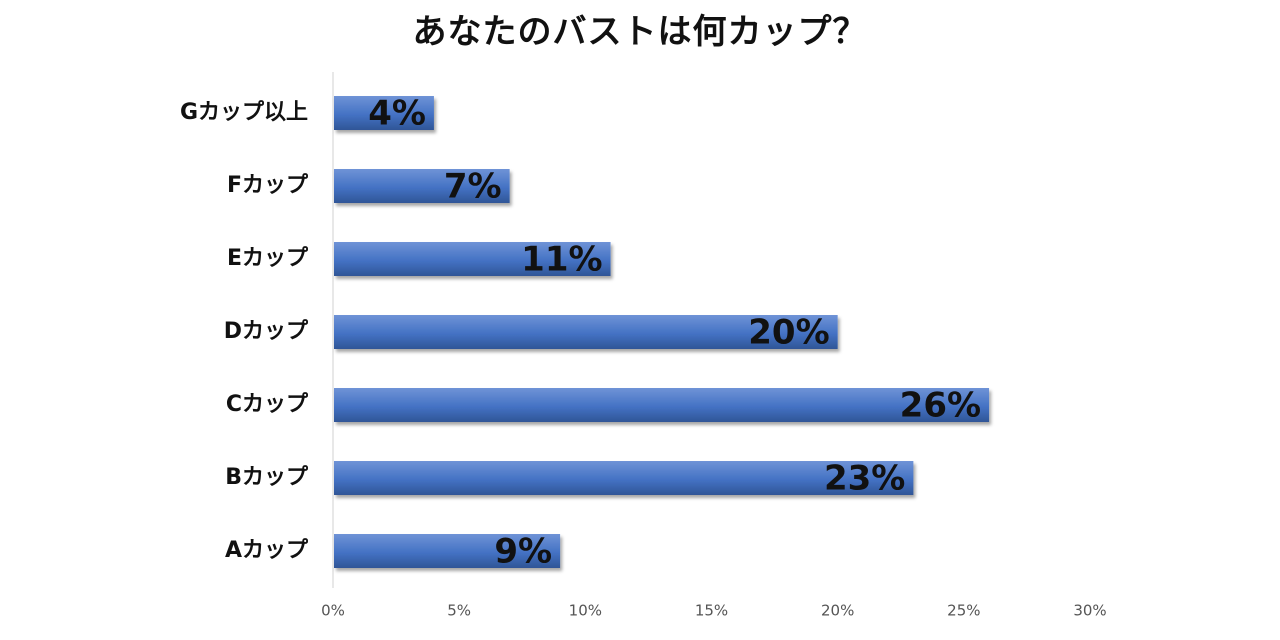 This screenshot has width=1280, height=640. Describe the element at coordinates (561, 260) in the screenshot. I see `data-label: 11%` at that location.